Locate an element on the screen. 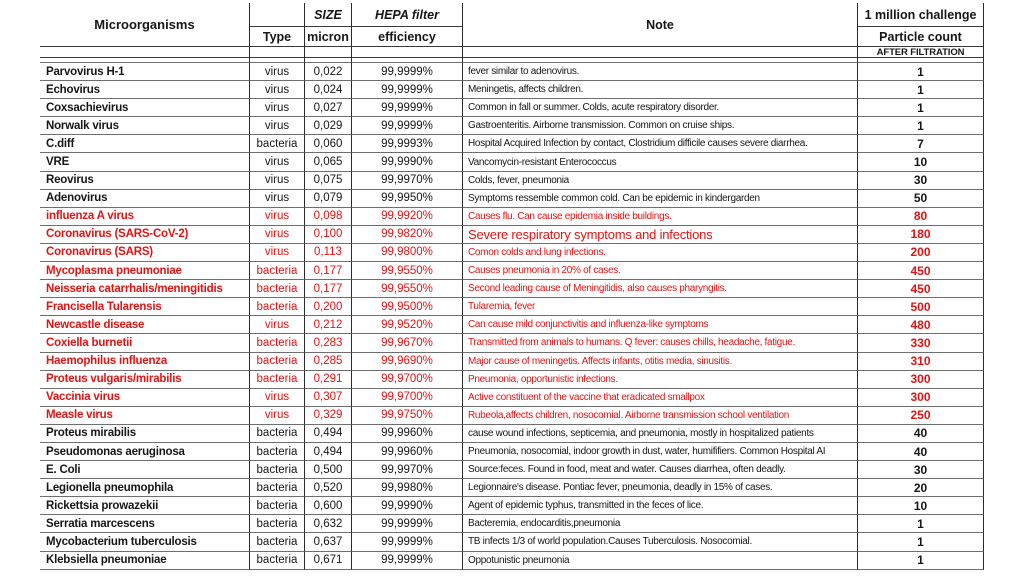  cell-microorganism-name: Echovirus is located at coordinates (145, 90).